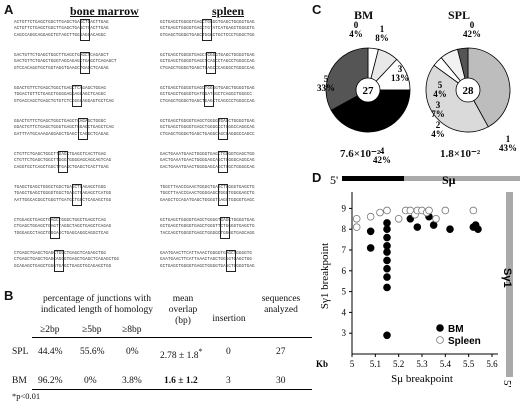 This screenshot has width=520, height=403. What do you see at coordinates (344, 292) in the screenshot?
I see `y-tick-label: 5` at bounding box center [344, 292].